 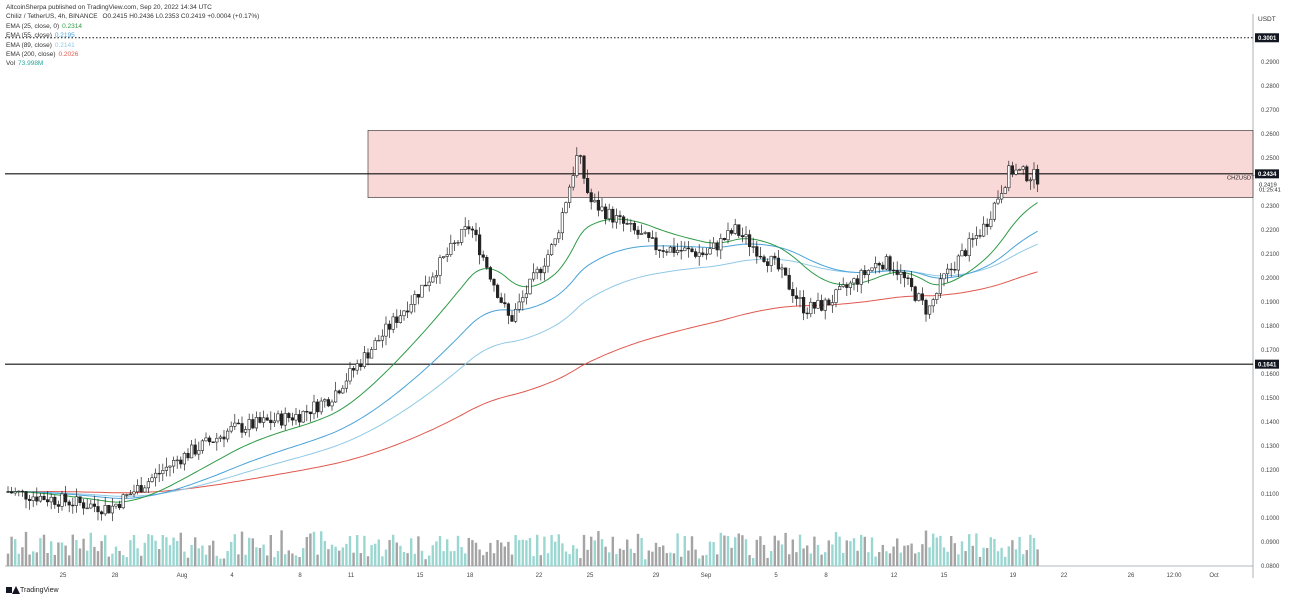 What do you see at coordinates (1270, 255) in the screenshot?
I see `price-tick-label: 0.2100` at bounding box center [1270, 255].